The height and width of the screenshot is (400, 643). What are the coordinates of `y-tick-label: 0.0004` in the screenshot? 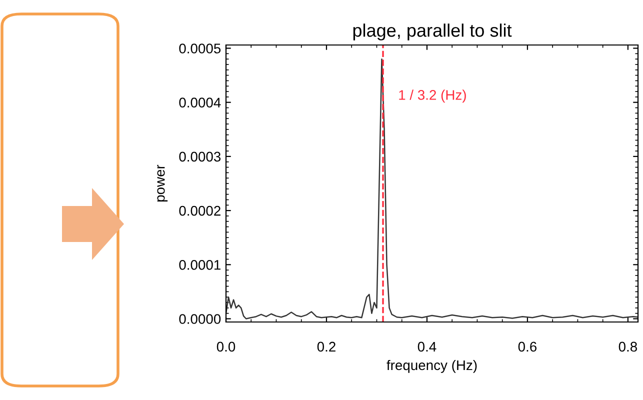 It's located at (200, 103).